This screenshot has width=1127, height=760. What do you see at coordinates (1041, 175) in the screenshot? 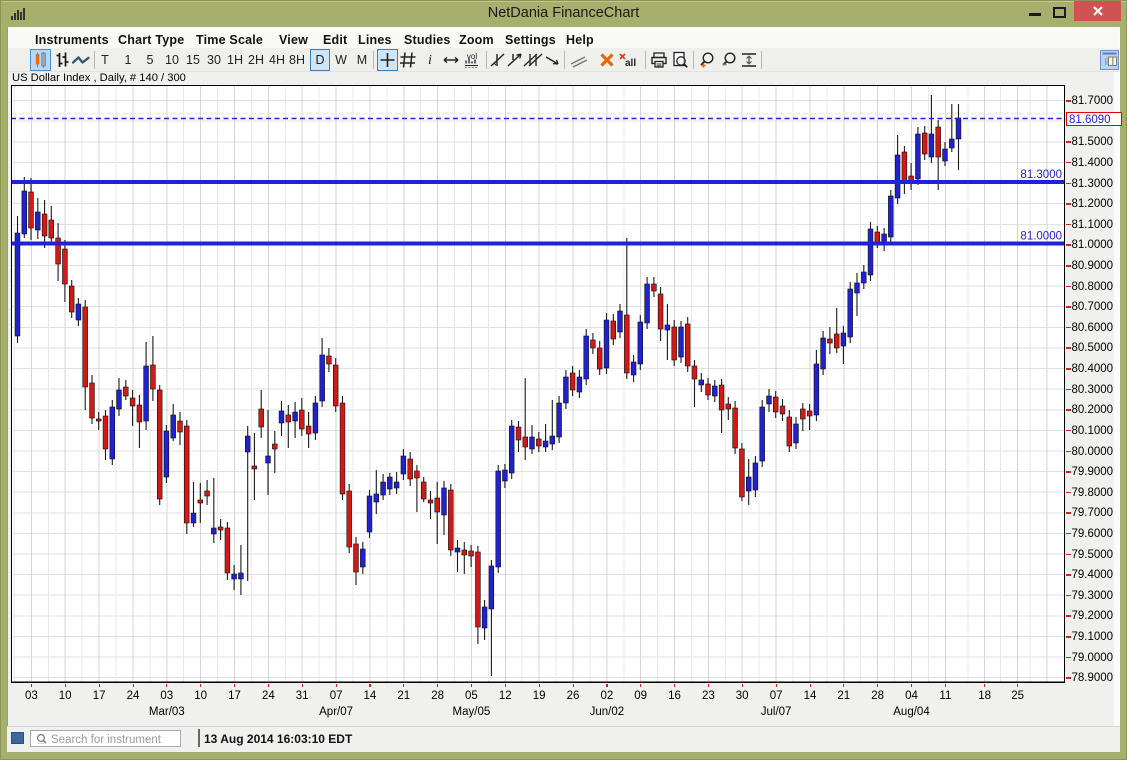
I see `svg-text: 81.3000` at bounding box center [1041, 175].